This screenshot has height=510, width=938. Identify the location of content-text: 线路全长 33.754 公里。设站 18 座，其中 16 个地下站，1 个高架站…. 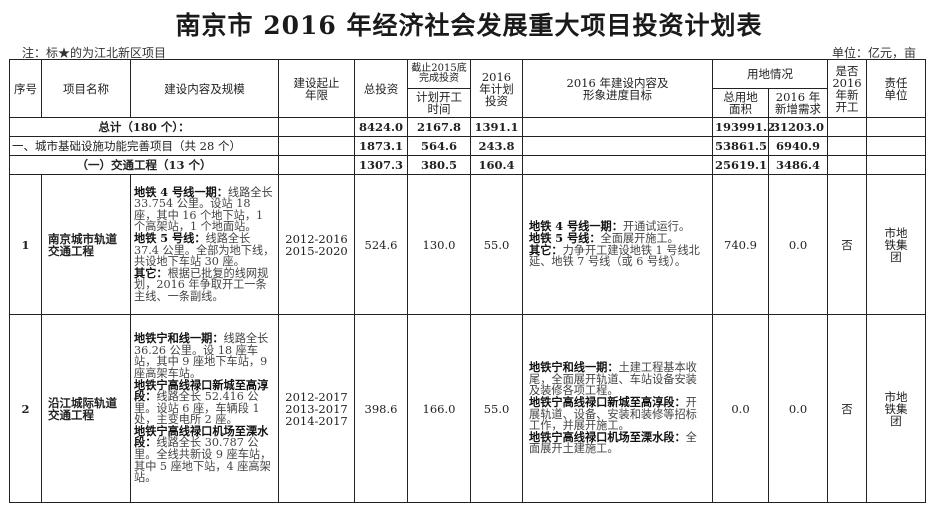
(203, 209).